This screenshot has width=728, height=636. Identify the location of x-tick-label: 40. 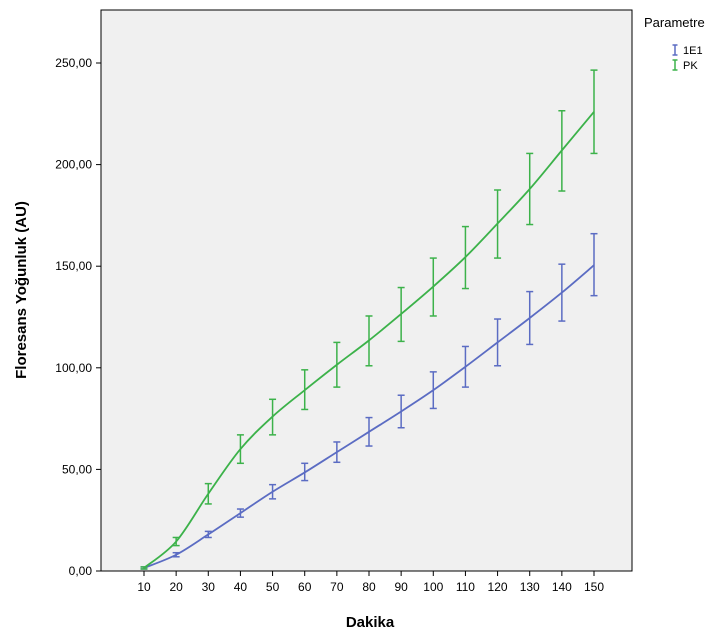
(241, 587).